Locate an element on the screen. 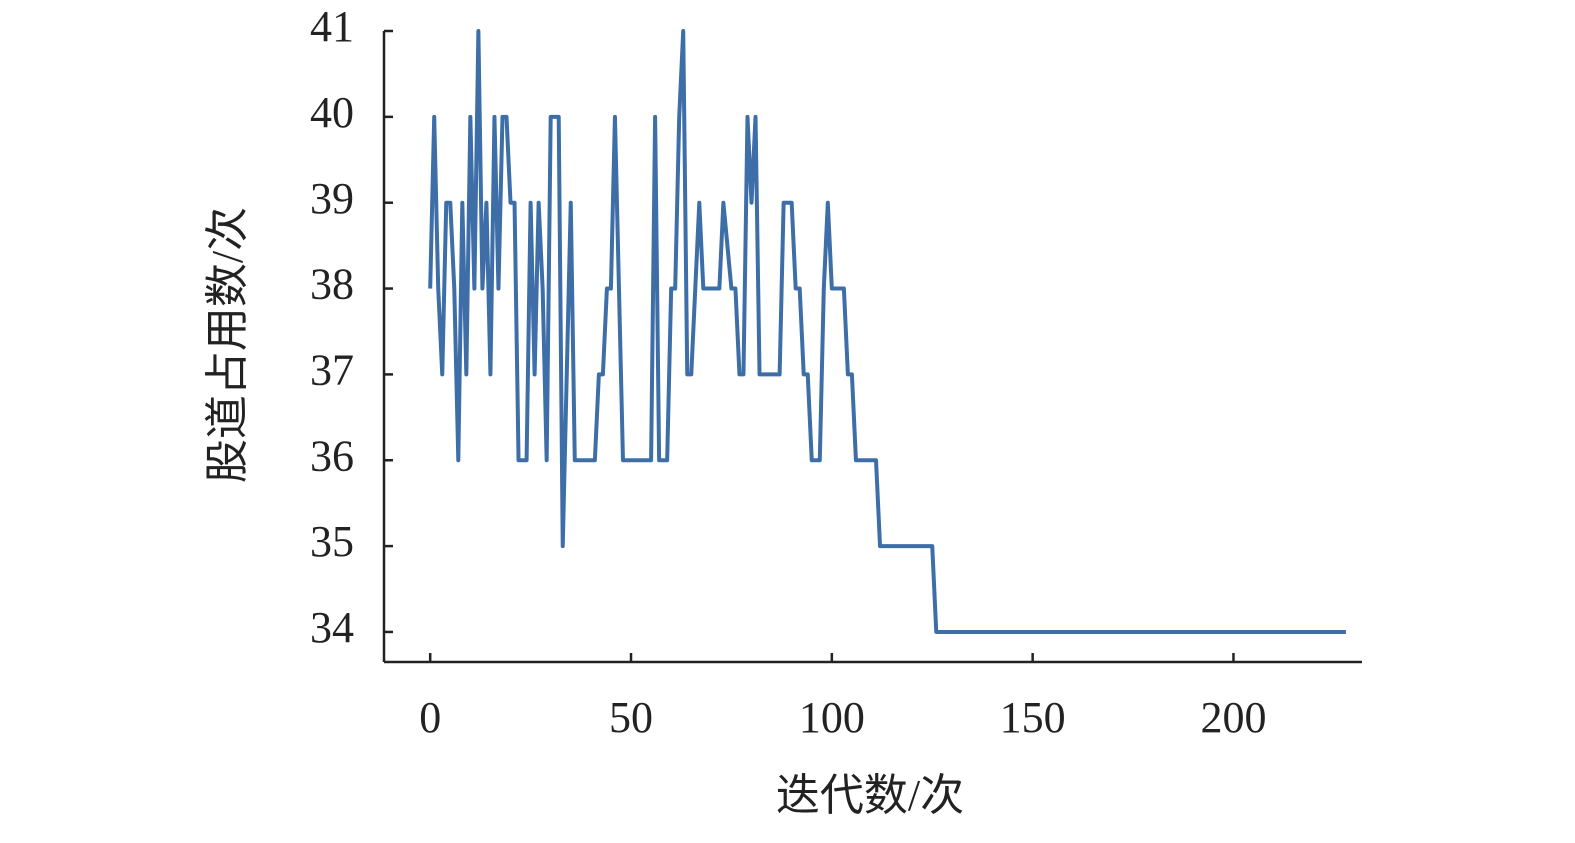 This screenshot has width=1575, height=843. y-tick-label: 41 is located at coordinates (332, 26).